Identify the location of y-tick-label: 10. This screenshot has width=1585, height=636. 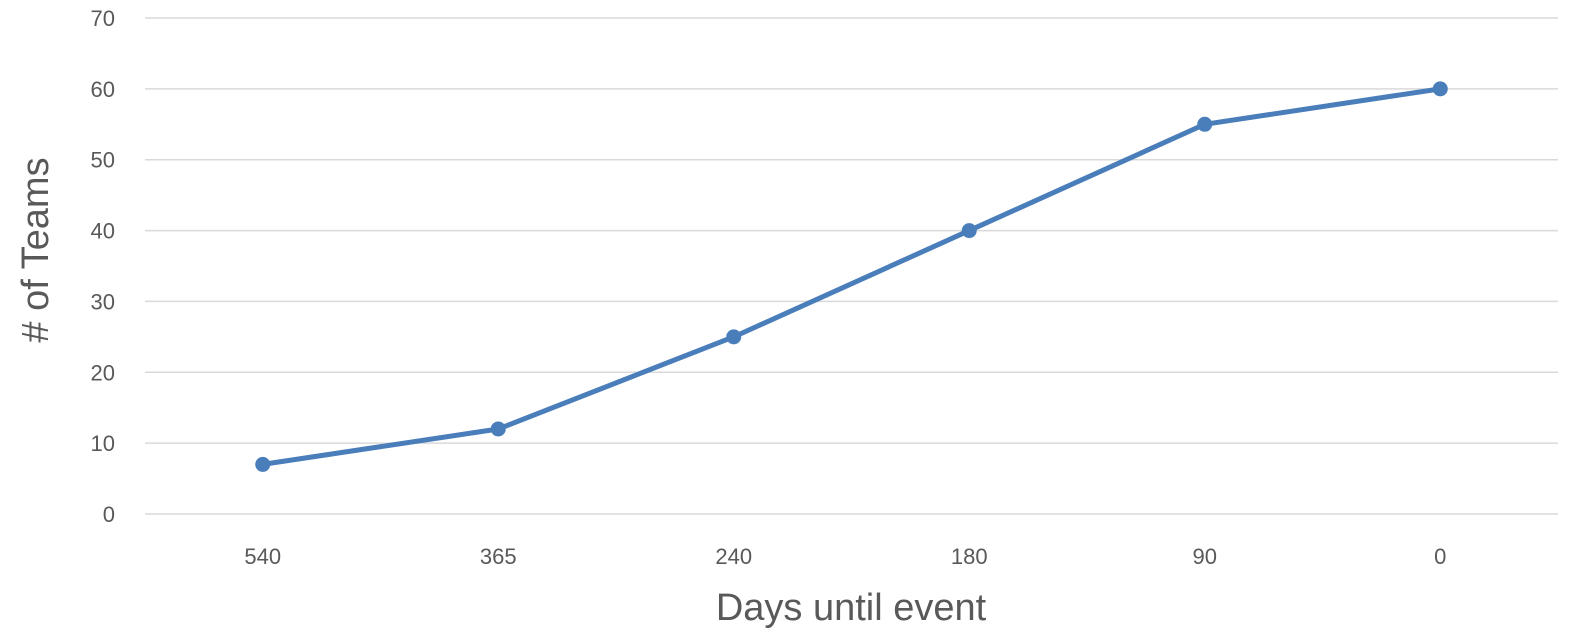
(103, 443).